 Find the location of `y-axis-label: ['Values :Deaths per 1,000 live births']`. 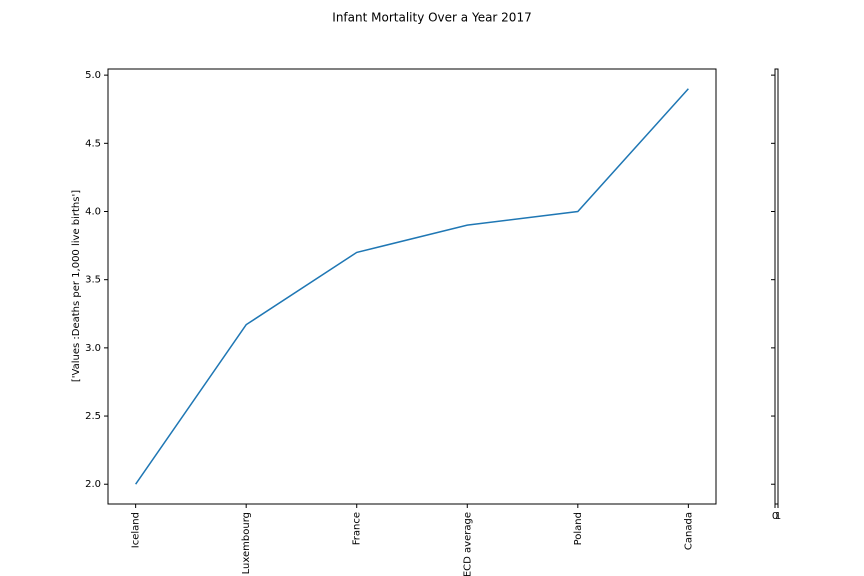

y-axis-label: ['Values :Deaths per 1,000 live births'] is located at coordinates (76, 286).